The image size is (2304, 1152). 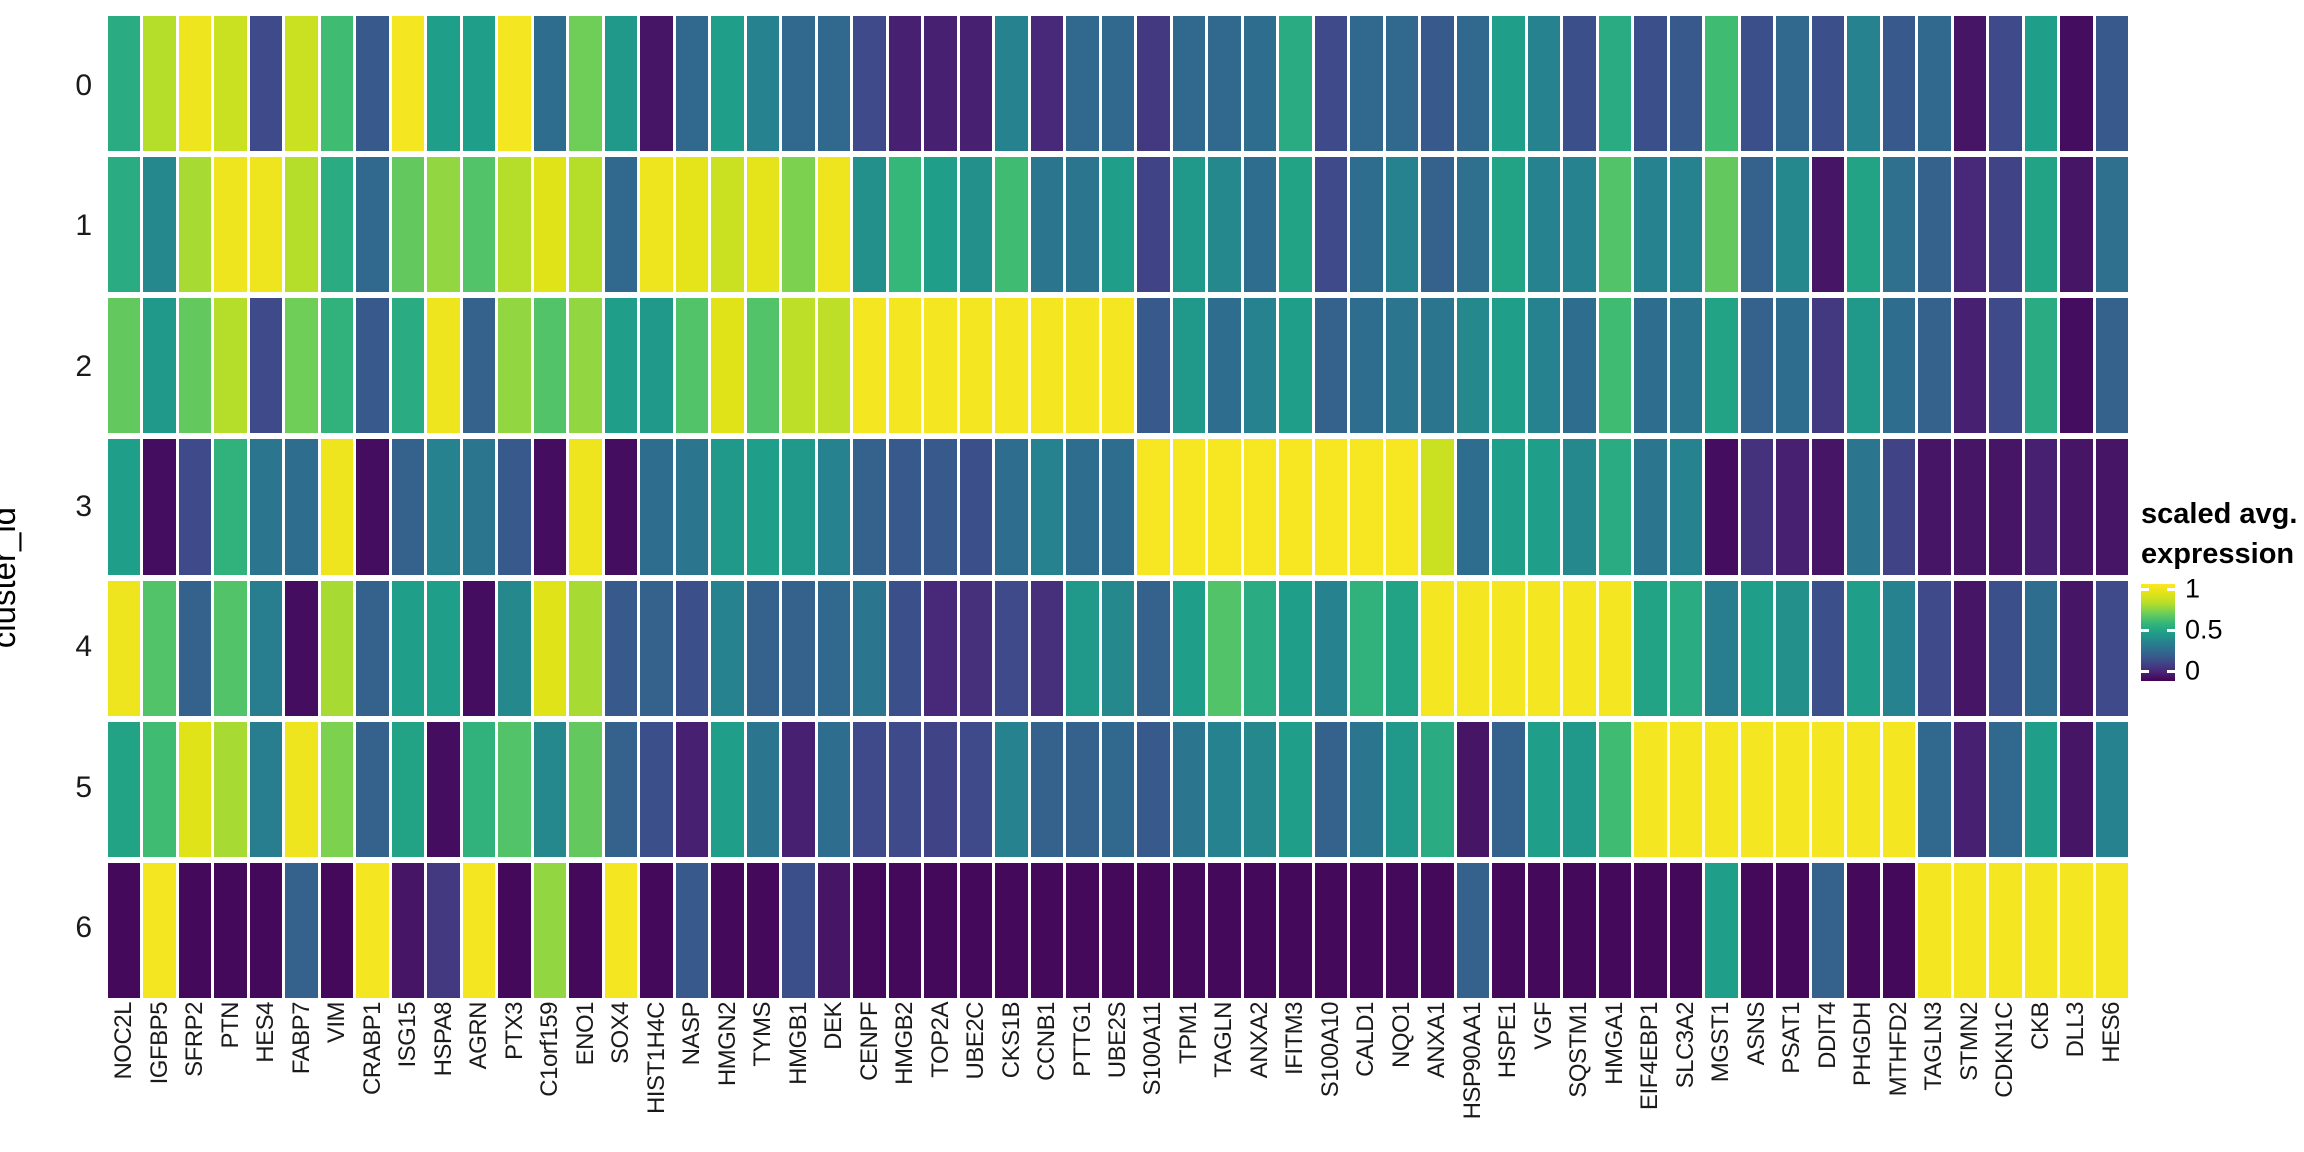 I want to click on gene-label: ASNS, so click(x=1756, y=1034).